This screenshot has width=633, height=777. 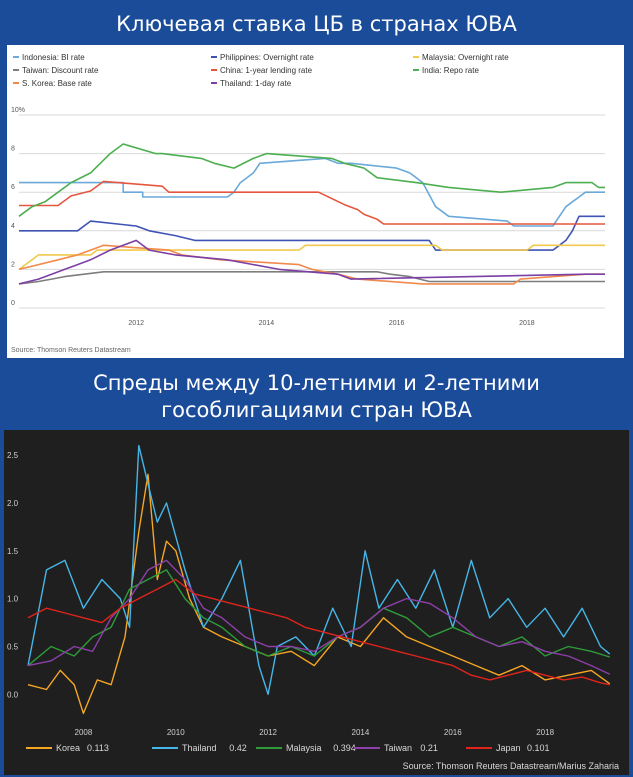 I want to click on legend-value-malaysia: 0.394, so click(x=344, y=748).